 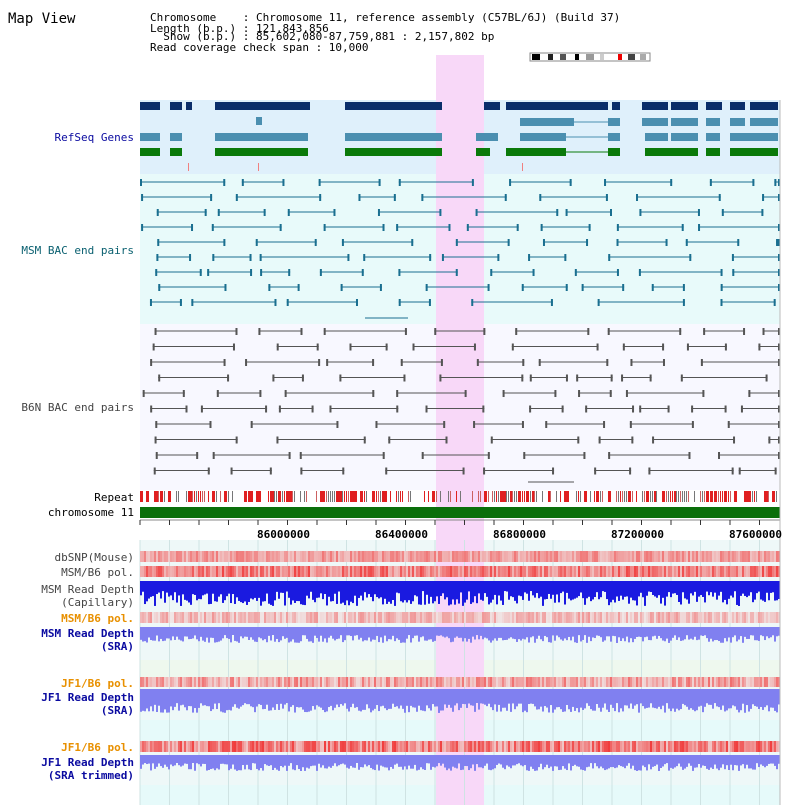 What do you see at coordinates (87, 762) in the screenshot?
I see `label-jf1-read-depth-trimmed: JF1 Read Depth` at bounding box center [87, 762].